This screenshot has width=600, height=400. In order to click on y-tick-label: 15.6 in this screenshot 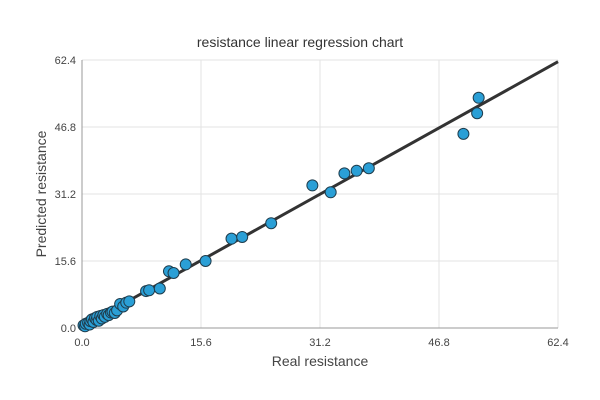, I will do `click(65, 262)`.